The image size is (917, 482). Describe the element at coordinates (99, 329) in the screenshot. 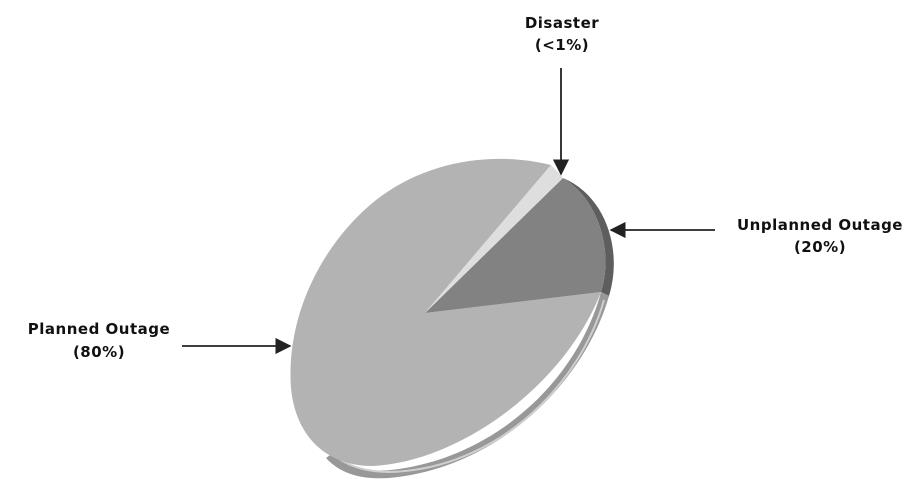

I see `planned-outage-label: Planned Outage` at that location.